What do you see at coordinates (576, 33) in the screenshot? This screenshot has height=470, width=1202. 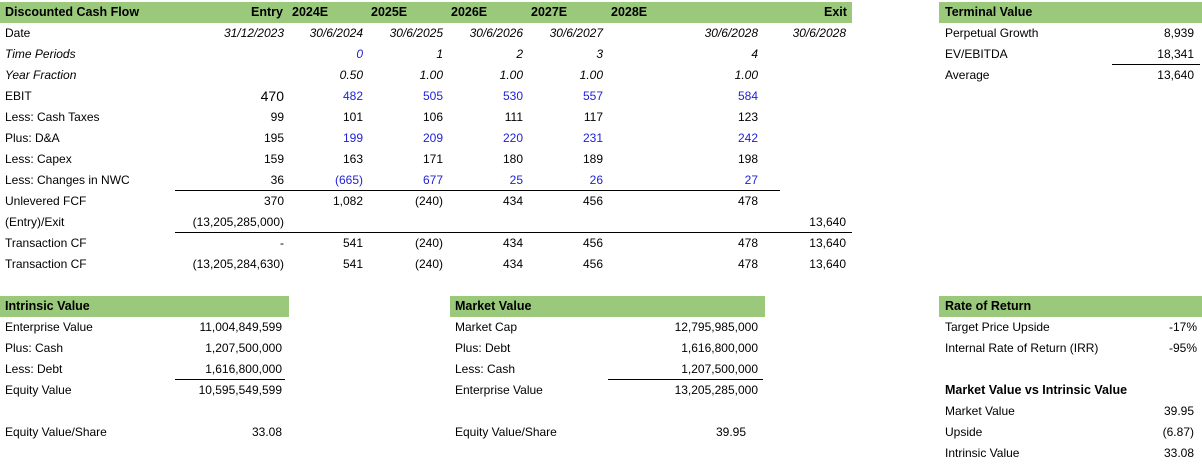 I see `dcf-cell: 30/6/2027` at bounding box center [576, 33].